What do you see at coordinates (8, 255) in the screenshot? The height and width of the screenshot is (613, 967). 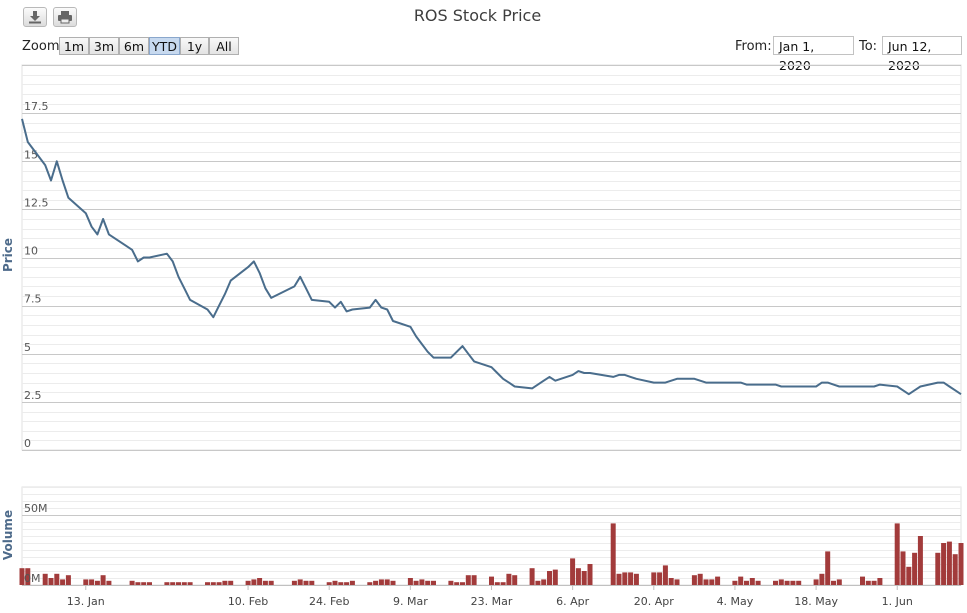 I see `price-axis-title: Price` at bounding box center [8, 255].